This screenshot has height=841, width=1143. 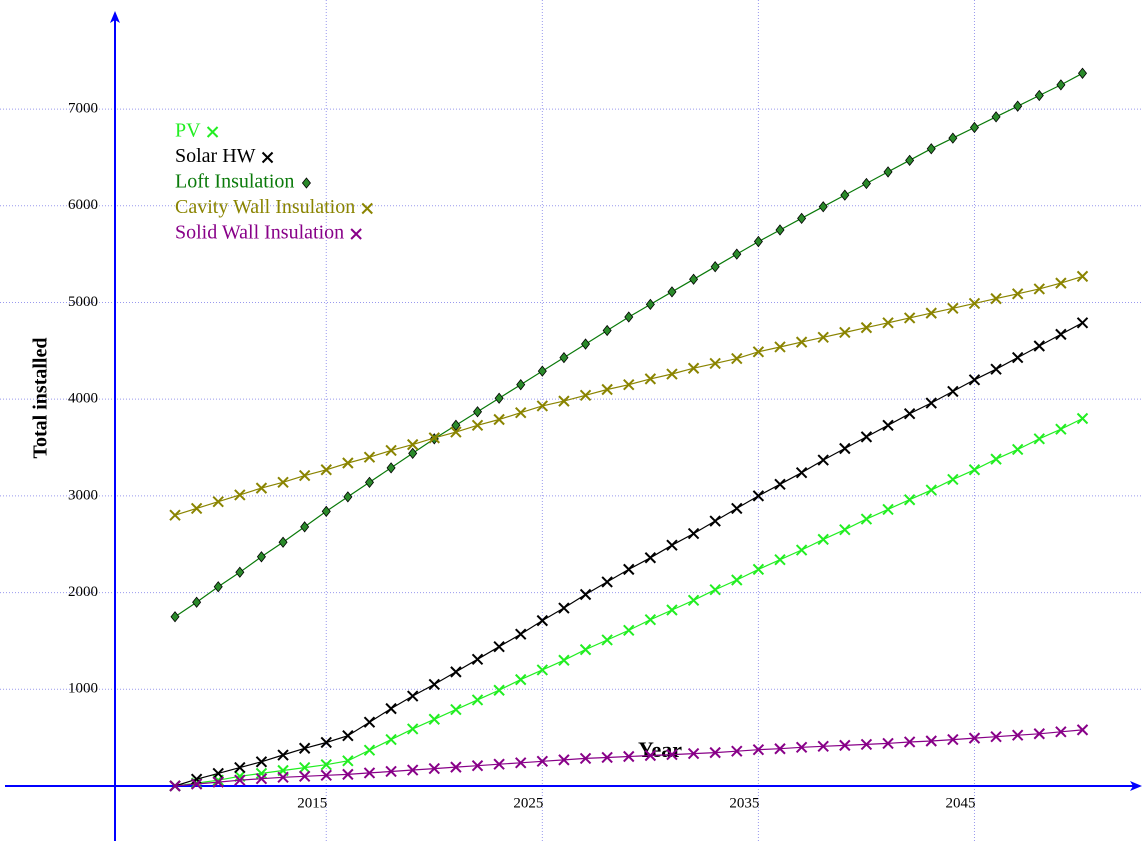 What do you see at coordinates (215, 156) in the screenshot?
I see `legend-label: Solar HW` at bounding box center [215, 156].